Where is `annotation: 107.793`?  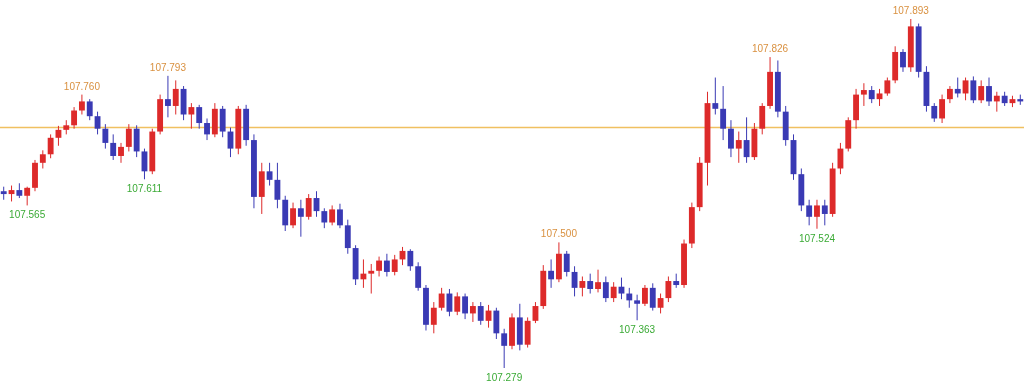
annotation: 107.793 is located at coordinates (168, 67).